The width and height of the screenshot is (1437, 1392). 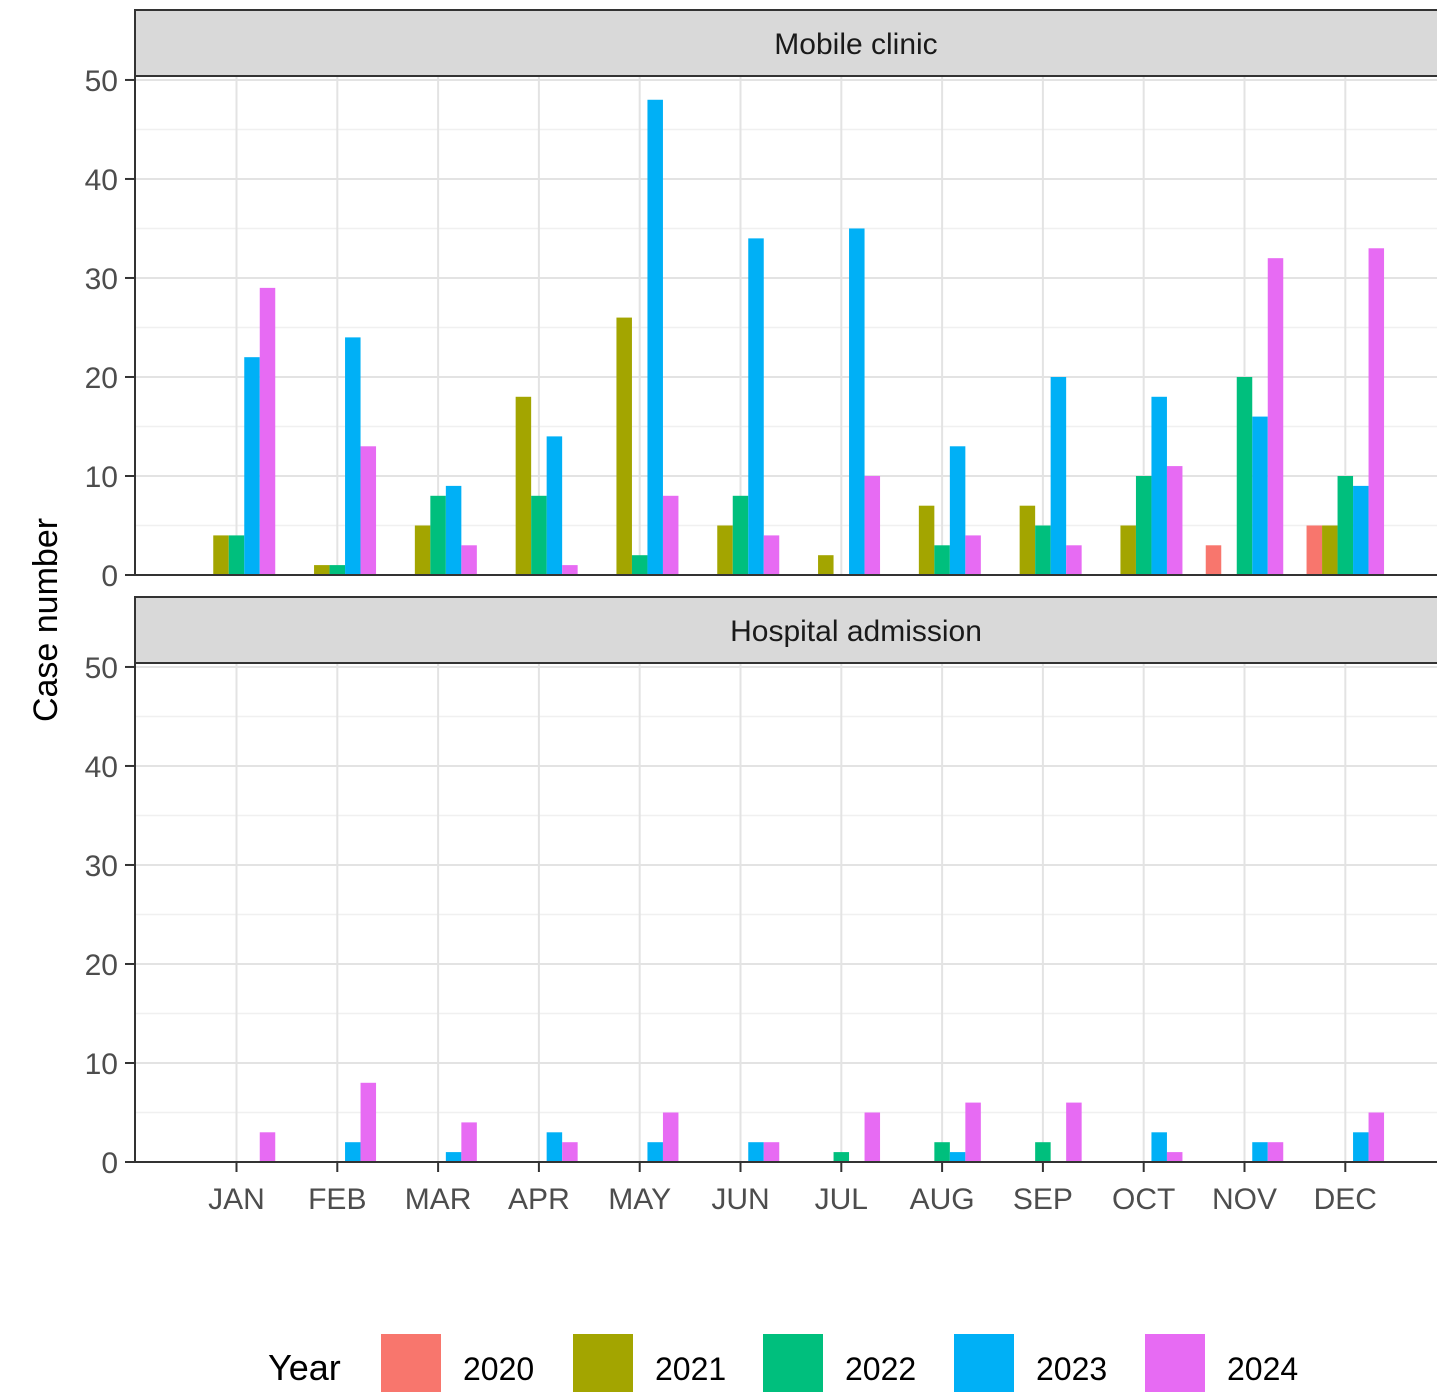 I want to click on facet-strip-label: Hospital admission, so click(x=856, y=631).